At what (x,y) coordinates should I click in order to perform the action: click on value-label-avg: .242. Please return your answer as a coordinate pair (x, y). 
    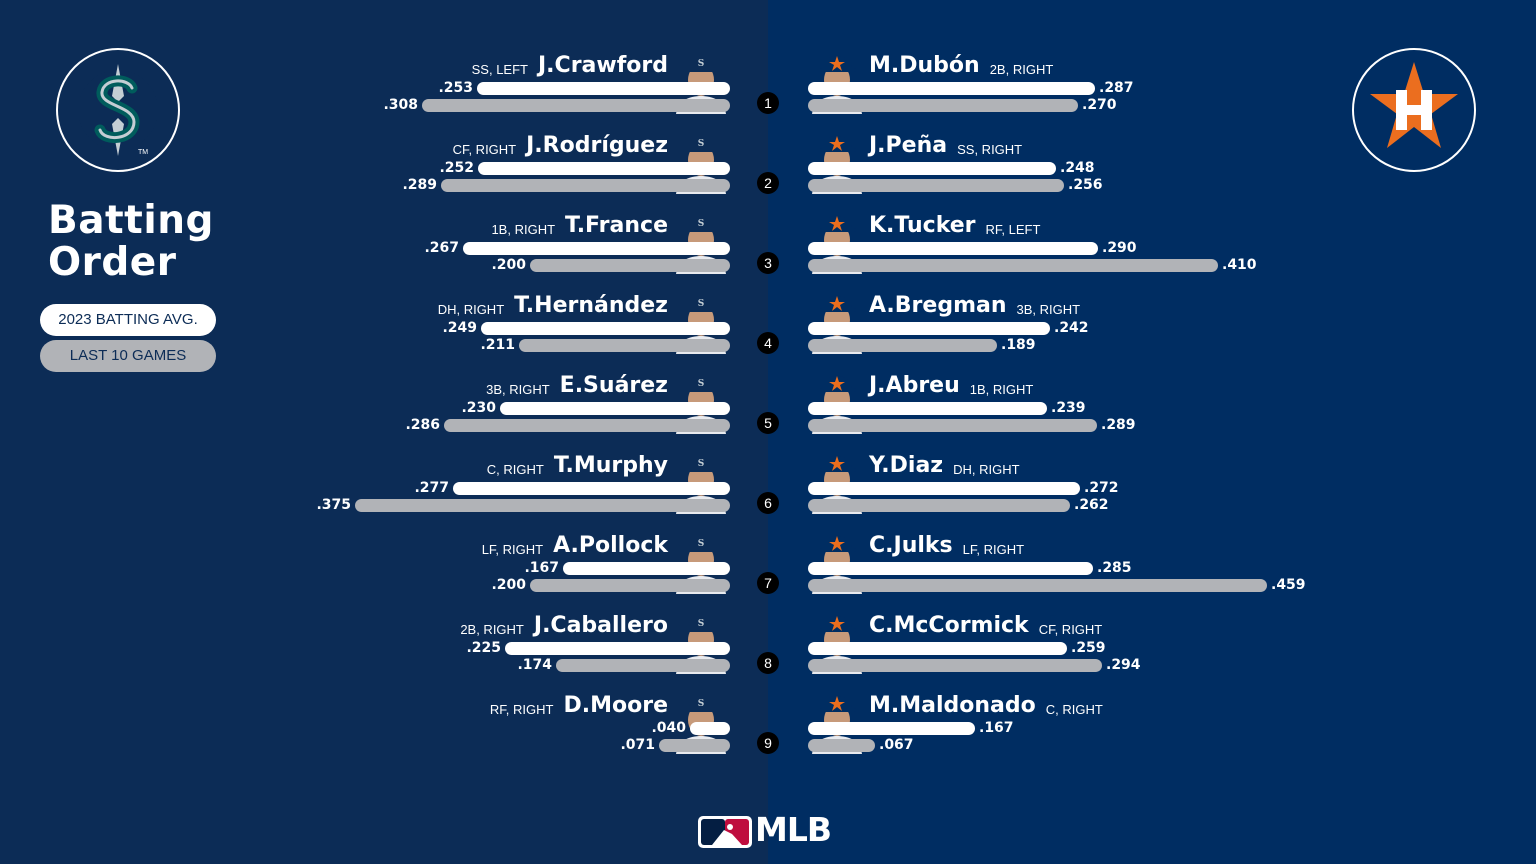
    Looking at the image, I should click on (1071, 328).